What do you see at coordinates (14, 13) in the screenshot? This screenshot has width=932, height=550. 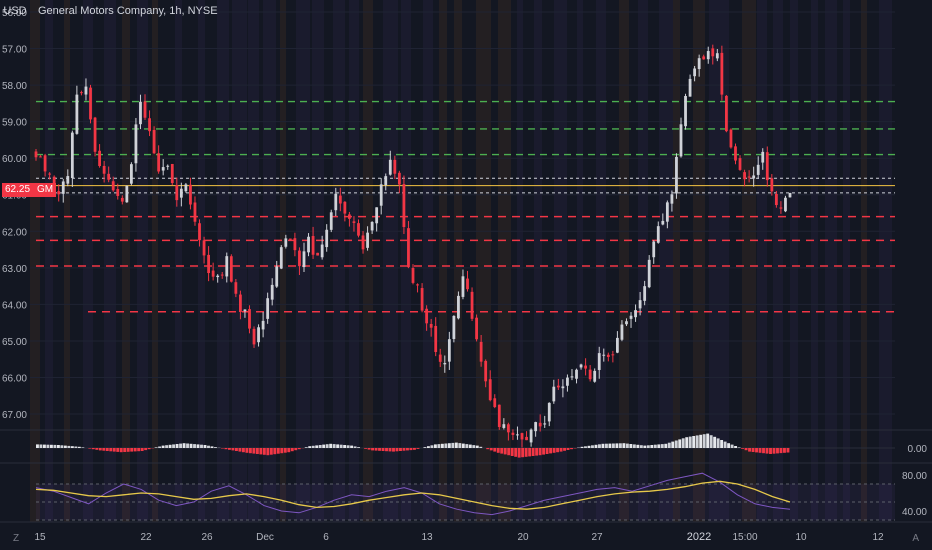 I see `price-tick-label: 56.00` at bounding box center [14, 13].